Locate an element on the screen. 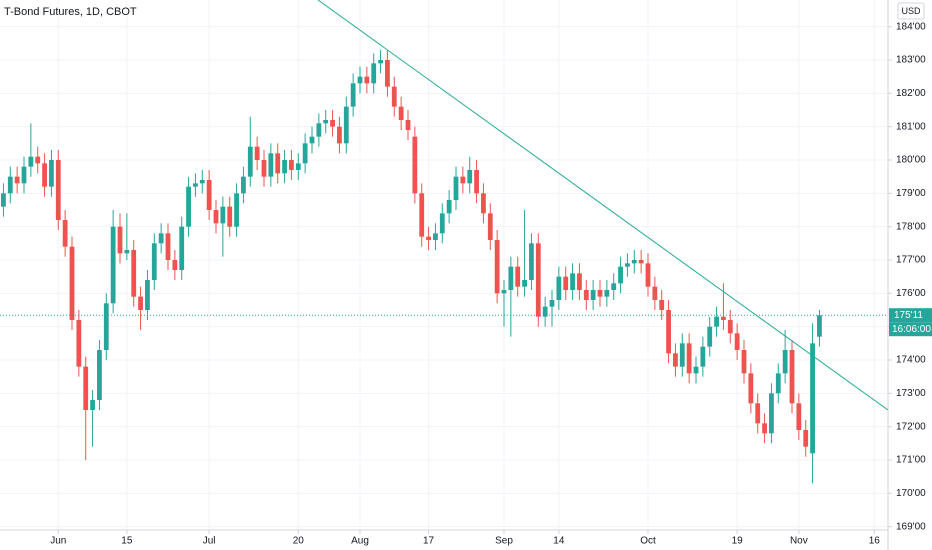  x-tick-label: 19 is located at coordinates (738, 541).